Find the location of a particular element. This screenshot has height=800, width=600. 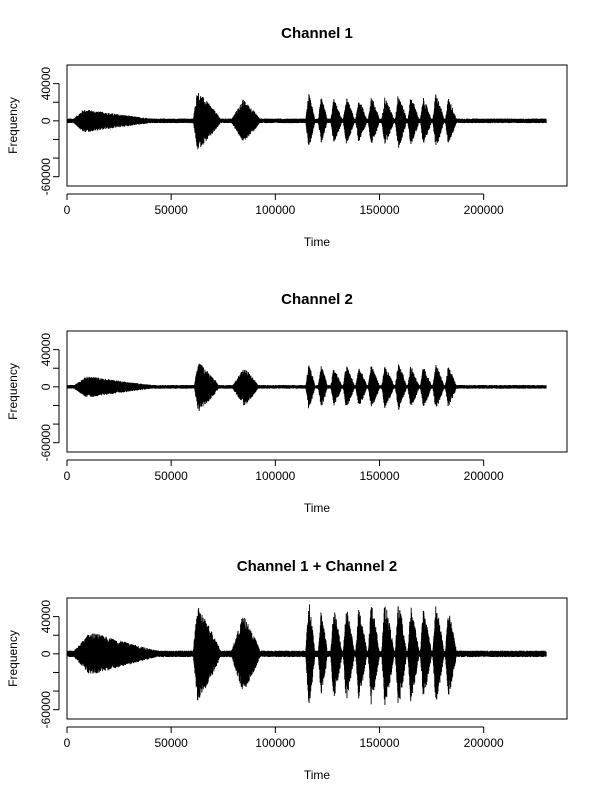

chart-title: Channel 2 is located at coordinates (317, 299).